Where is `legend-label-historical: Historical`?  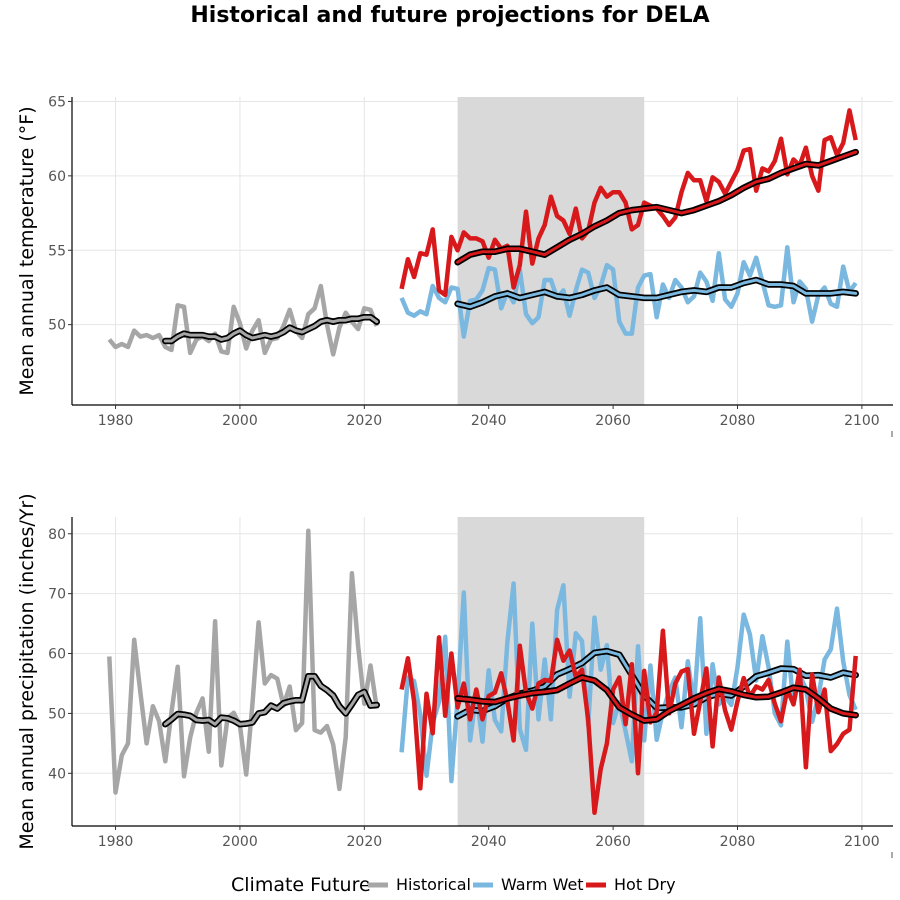
legend-label-historical: Historical is located at coordinates (433, 884).